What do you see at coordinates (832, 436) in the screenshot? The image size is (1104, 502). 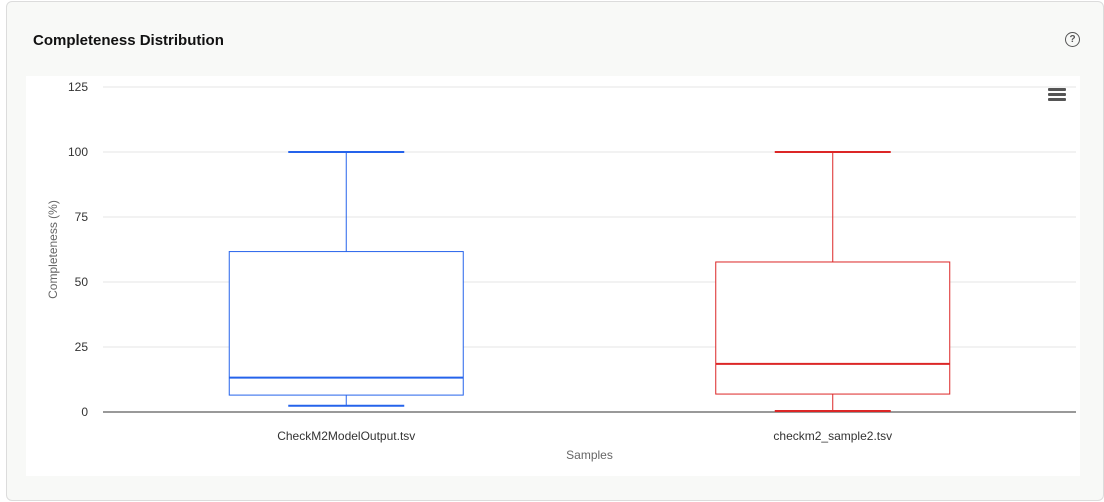 I see `x-tick-label: checkm2_sample2.tsv` at bounding box center [832, 436].